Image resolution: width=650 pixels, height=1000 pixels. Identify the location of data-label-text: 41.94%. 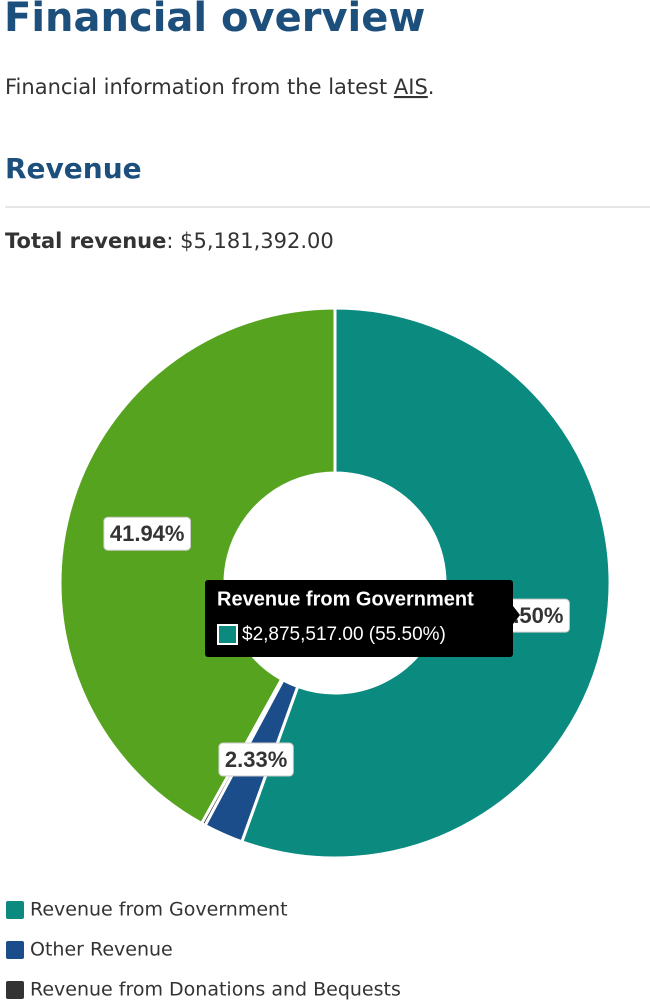
(147, 533).